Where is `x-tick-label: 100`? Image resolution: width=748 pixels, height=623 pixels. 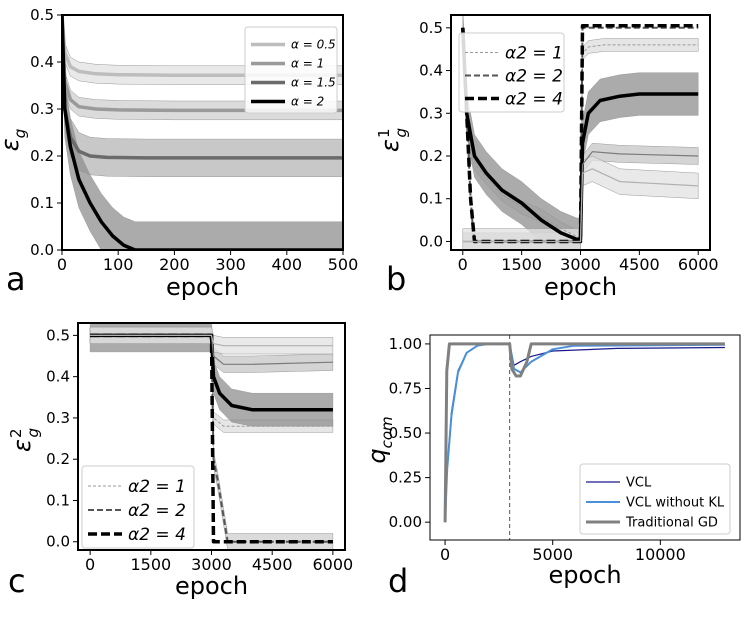
x-tick-label: 100 is located at coordinates (118, 264).